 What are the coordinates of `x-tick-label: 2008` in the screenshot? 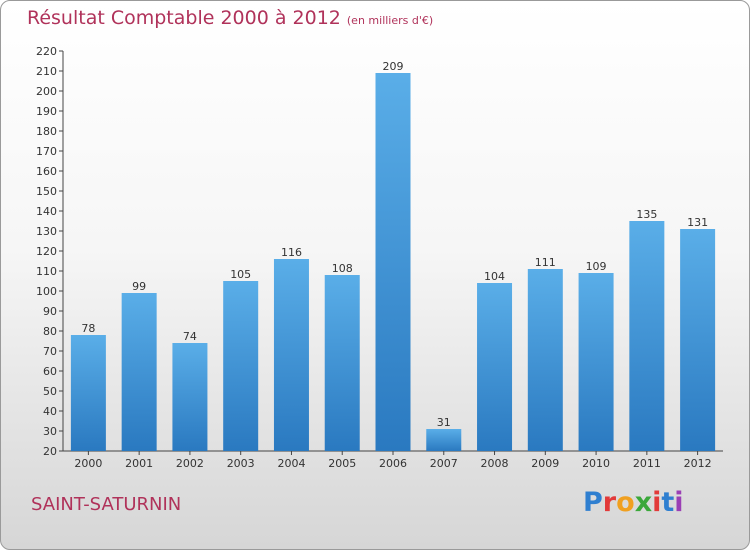 It's located at (495, 463).